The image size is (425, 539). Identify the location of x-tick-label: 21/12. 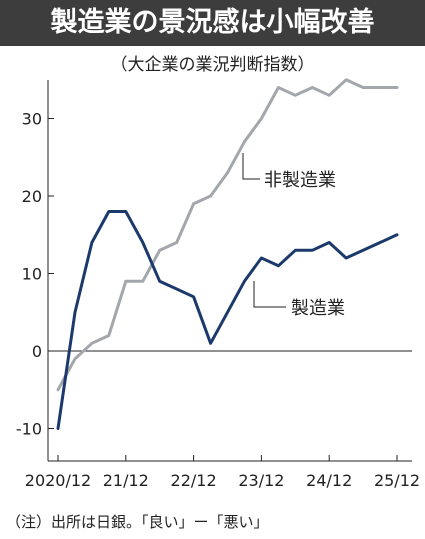
(126, 480).